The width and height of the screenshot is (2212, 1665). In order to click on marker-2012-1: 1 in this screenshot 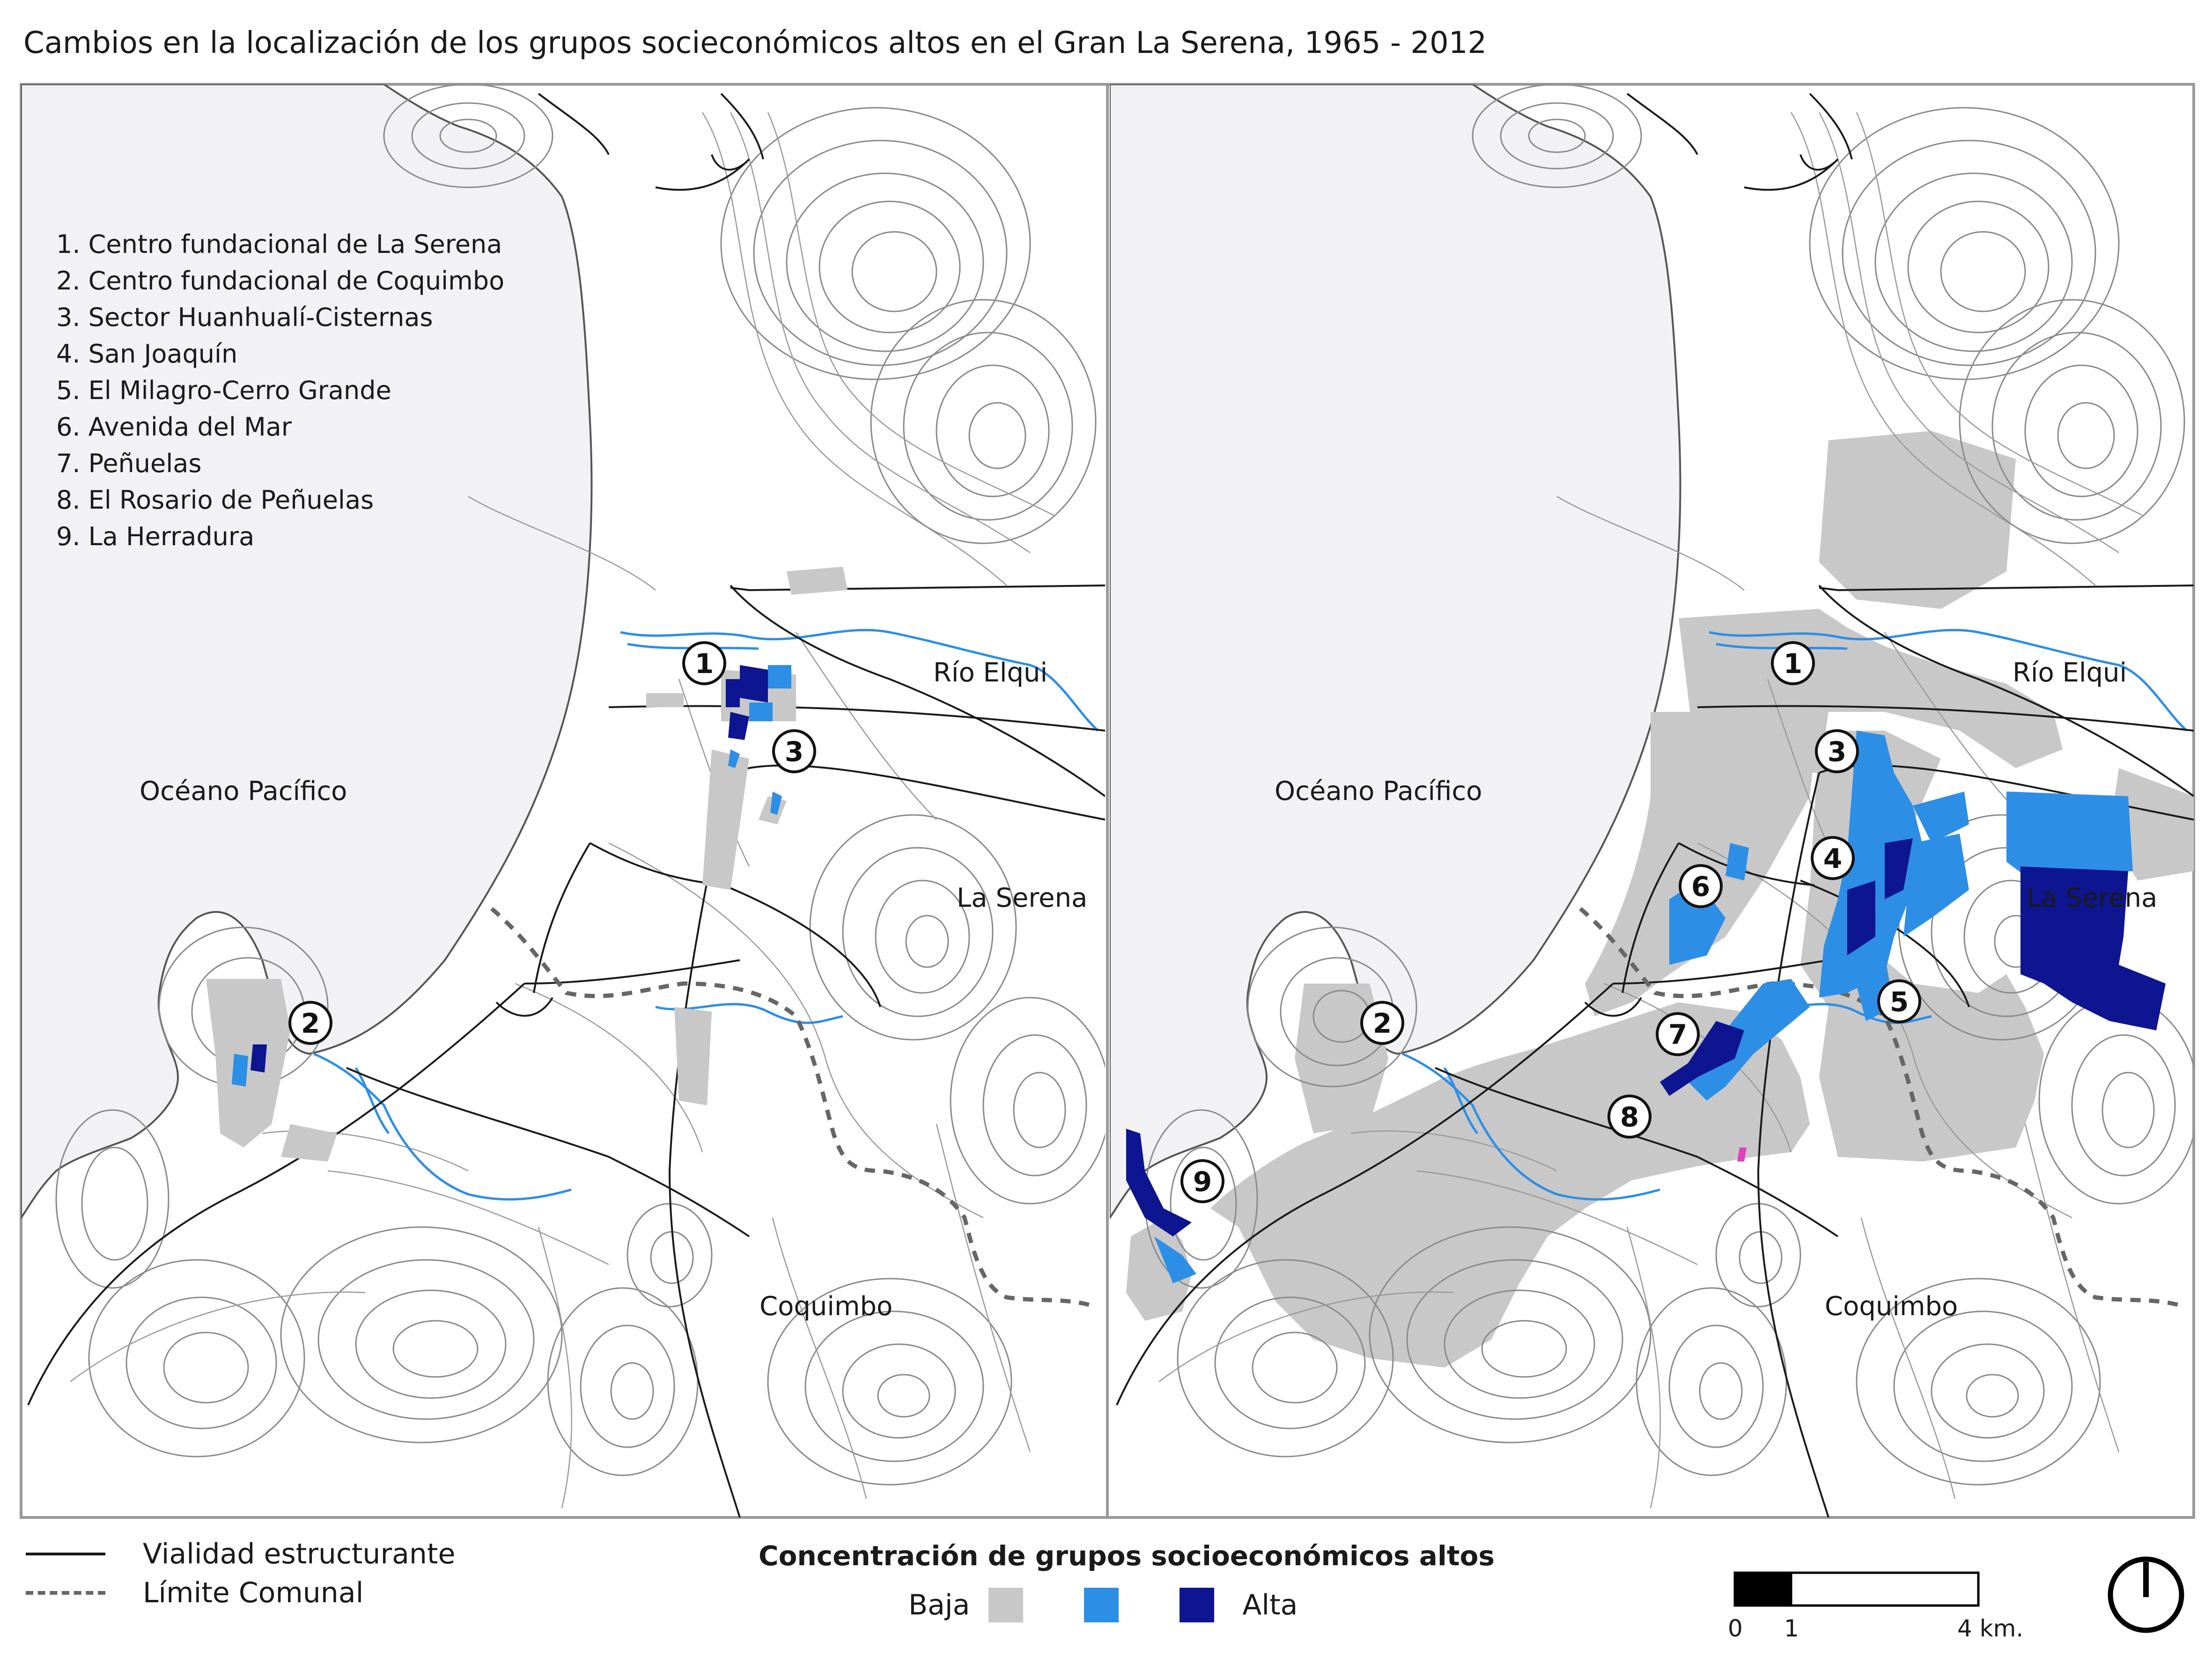, I will do `click(1793, 663)`.